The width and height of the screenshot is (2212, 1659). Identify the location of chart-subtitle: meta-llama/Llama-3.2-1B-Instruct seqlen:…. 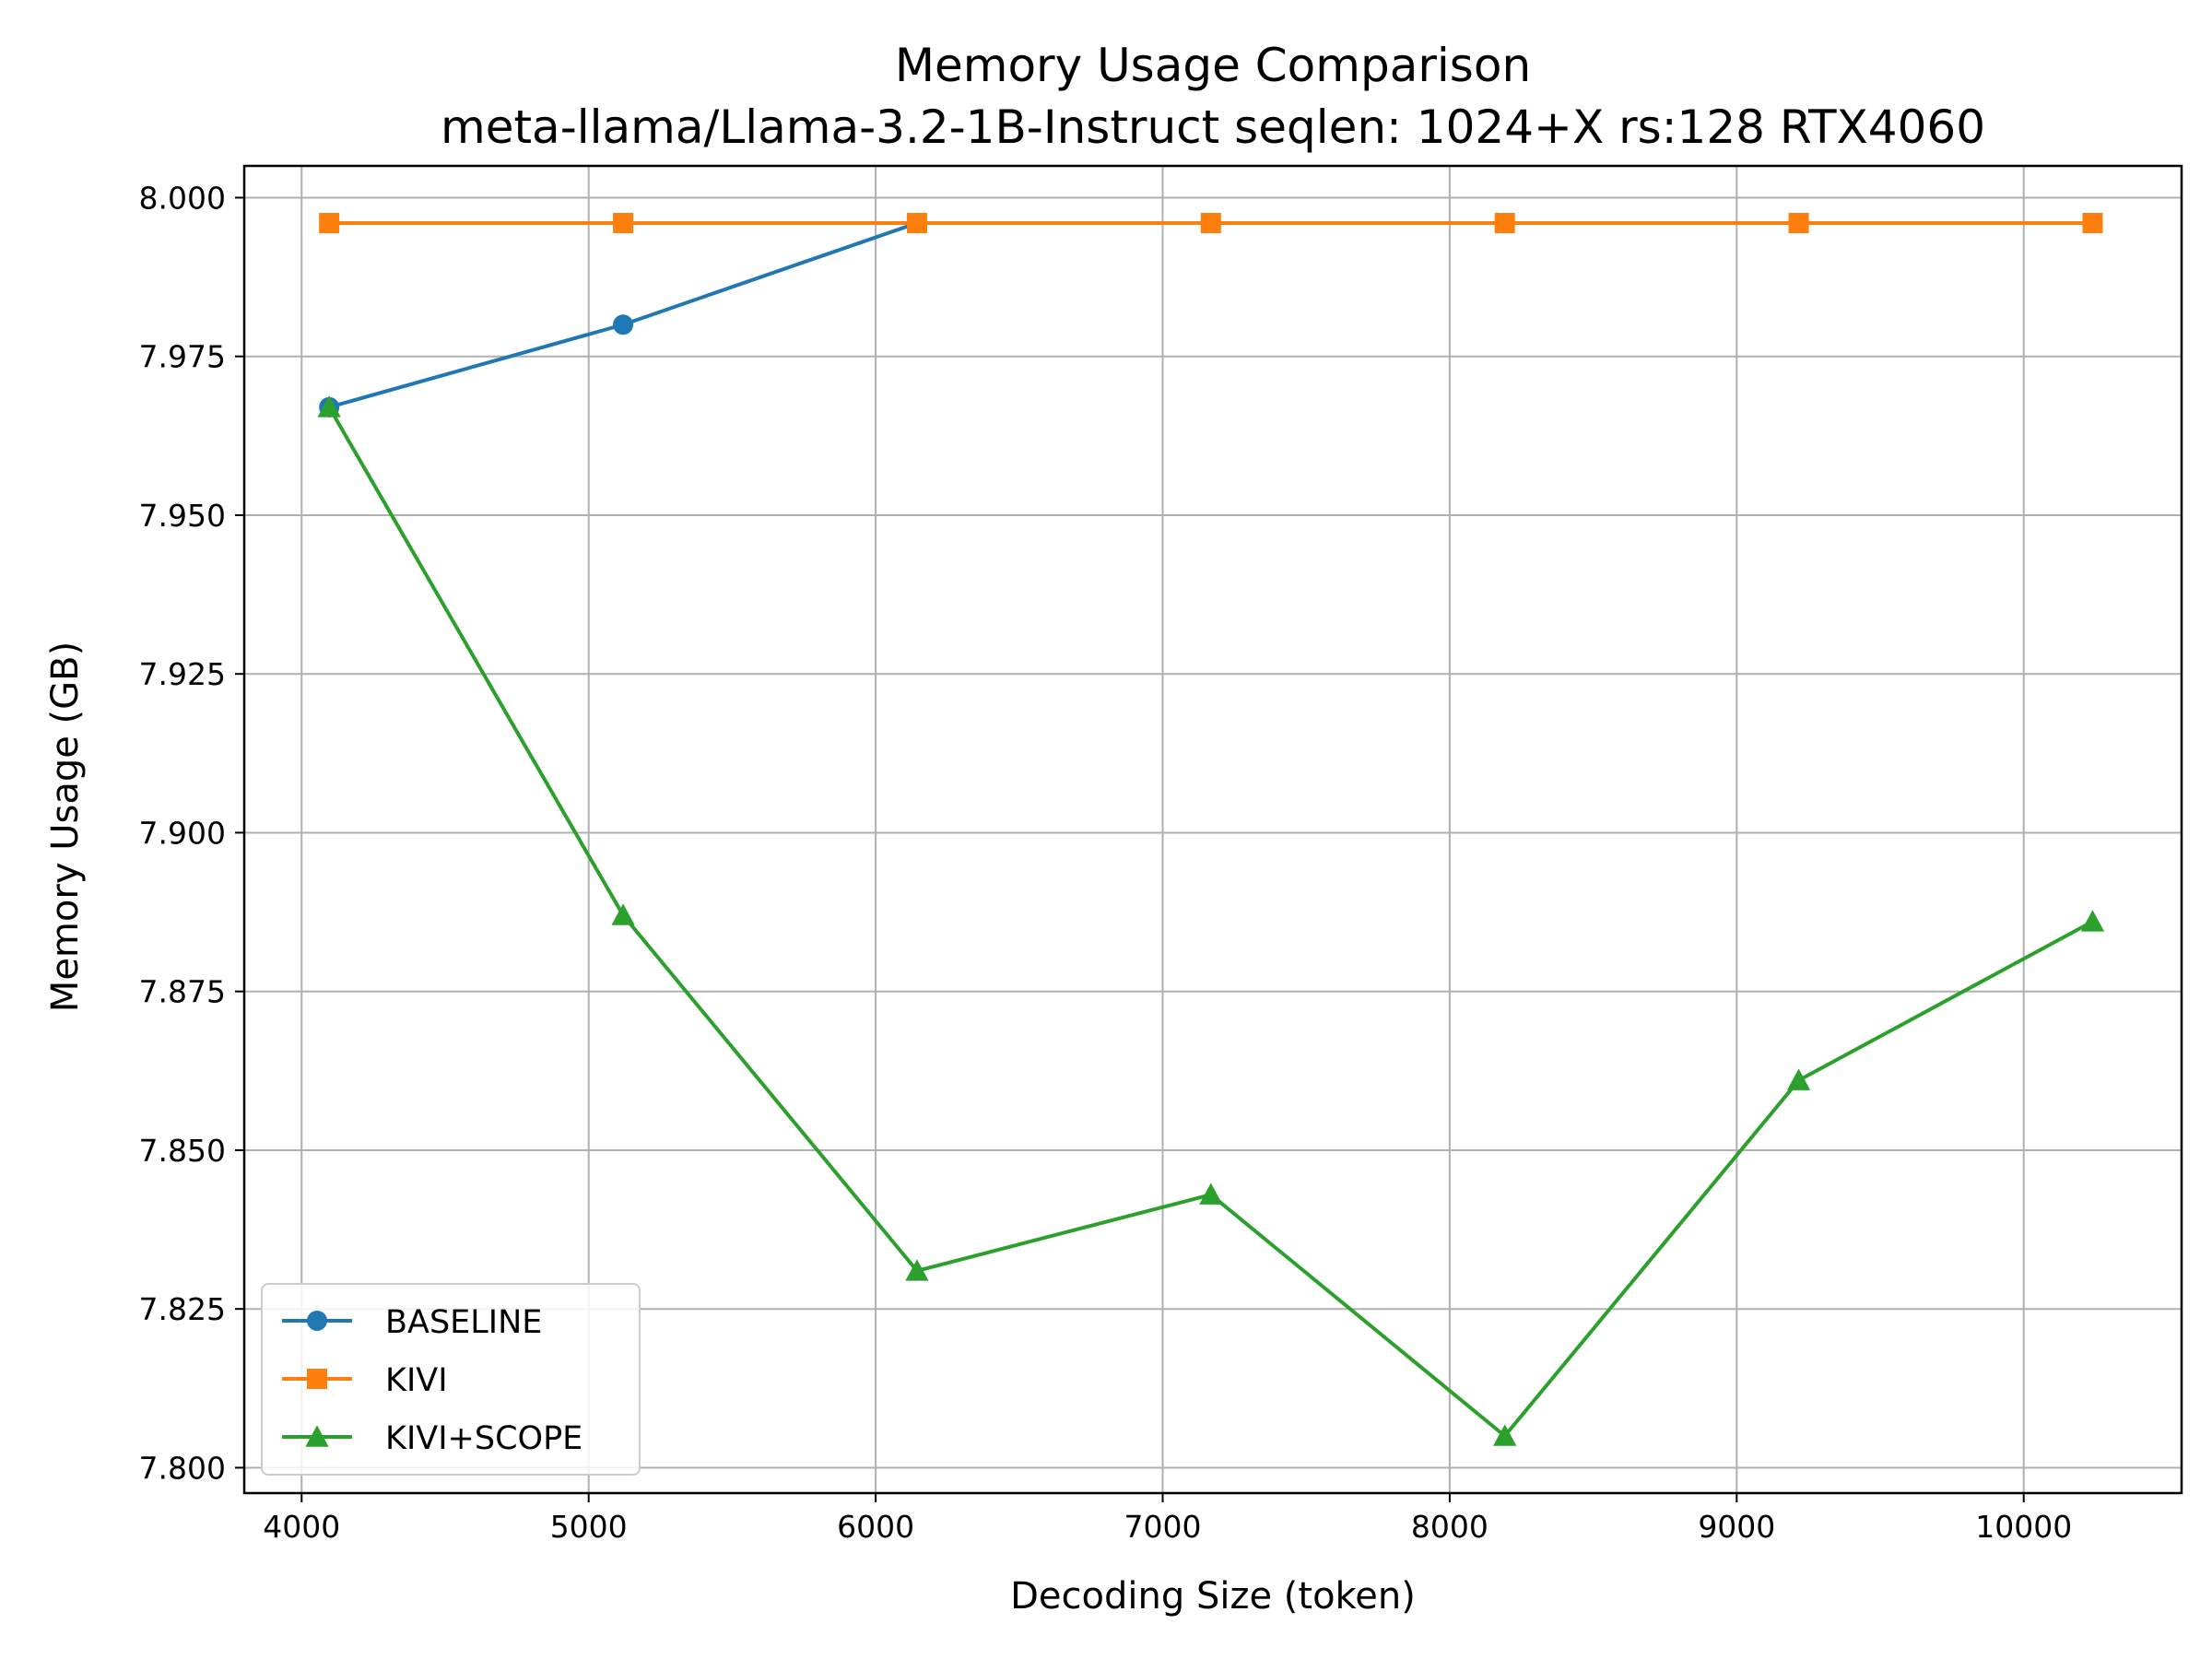
(1213, 127).